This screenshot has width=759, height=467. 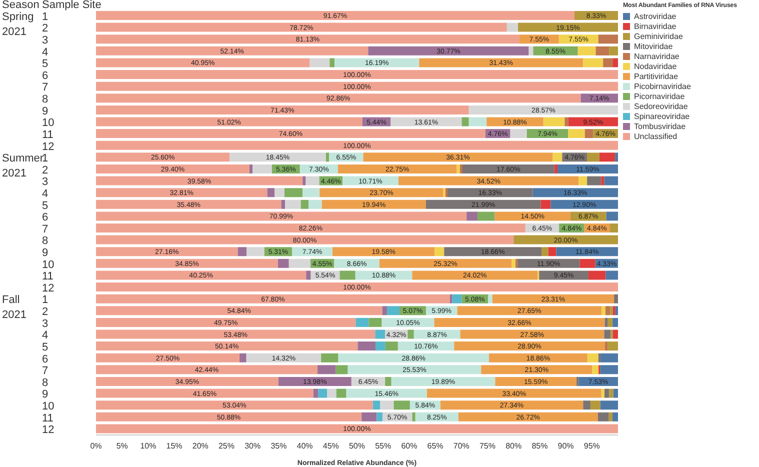 I want to click on x-tick-label: 35%, so click(x=278, y=446).